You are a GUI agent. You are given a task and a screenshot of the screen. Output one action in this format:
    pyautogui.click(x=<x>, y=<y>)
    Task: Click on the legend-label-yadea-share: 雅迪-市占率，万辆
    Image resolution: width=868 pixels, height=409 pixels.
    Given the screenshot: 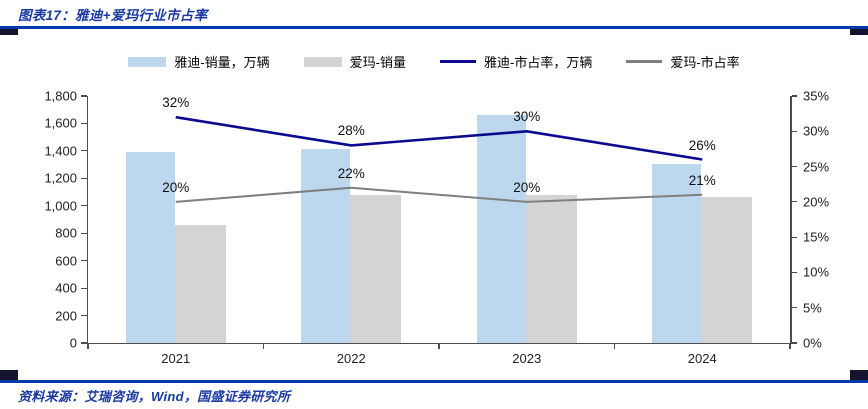 What is the action you would take?
    pyautogui.click(x=538, y=62)
    